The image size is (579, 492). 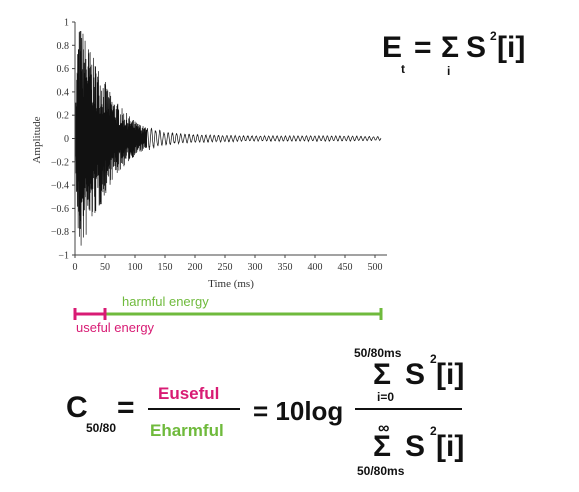 What do you see at coordinates (381, 471) in the screenshot?
I see `denominator-lower-limit: 50/80ms` at bounding box center [381, 471].